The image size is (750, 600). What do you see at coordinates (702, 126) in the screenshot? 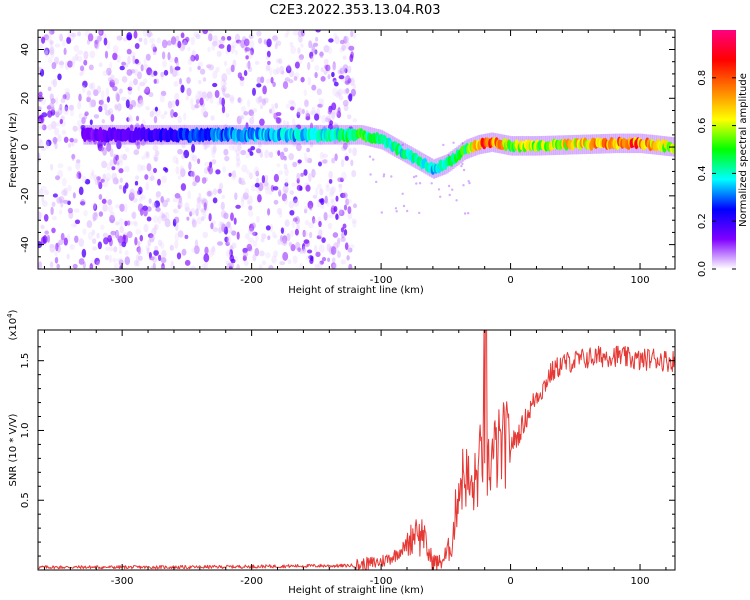
I see `colorbar-tick-0p6: 0.6` at bounding box center [702, 126].